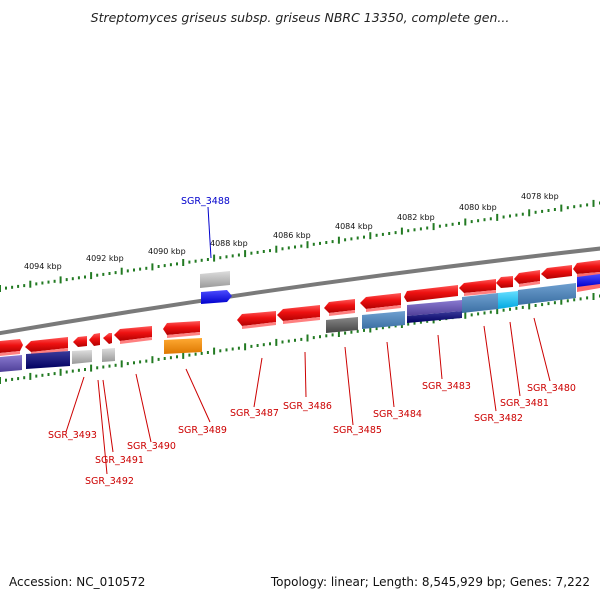 The height and width of the screenshot is (600, 600). What do you see at coordinates (397, 414) in the screenshot?
I see `gene-label: SGR_3484` at bounding box center [397, 414].